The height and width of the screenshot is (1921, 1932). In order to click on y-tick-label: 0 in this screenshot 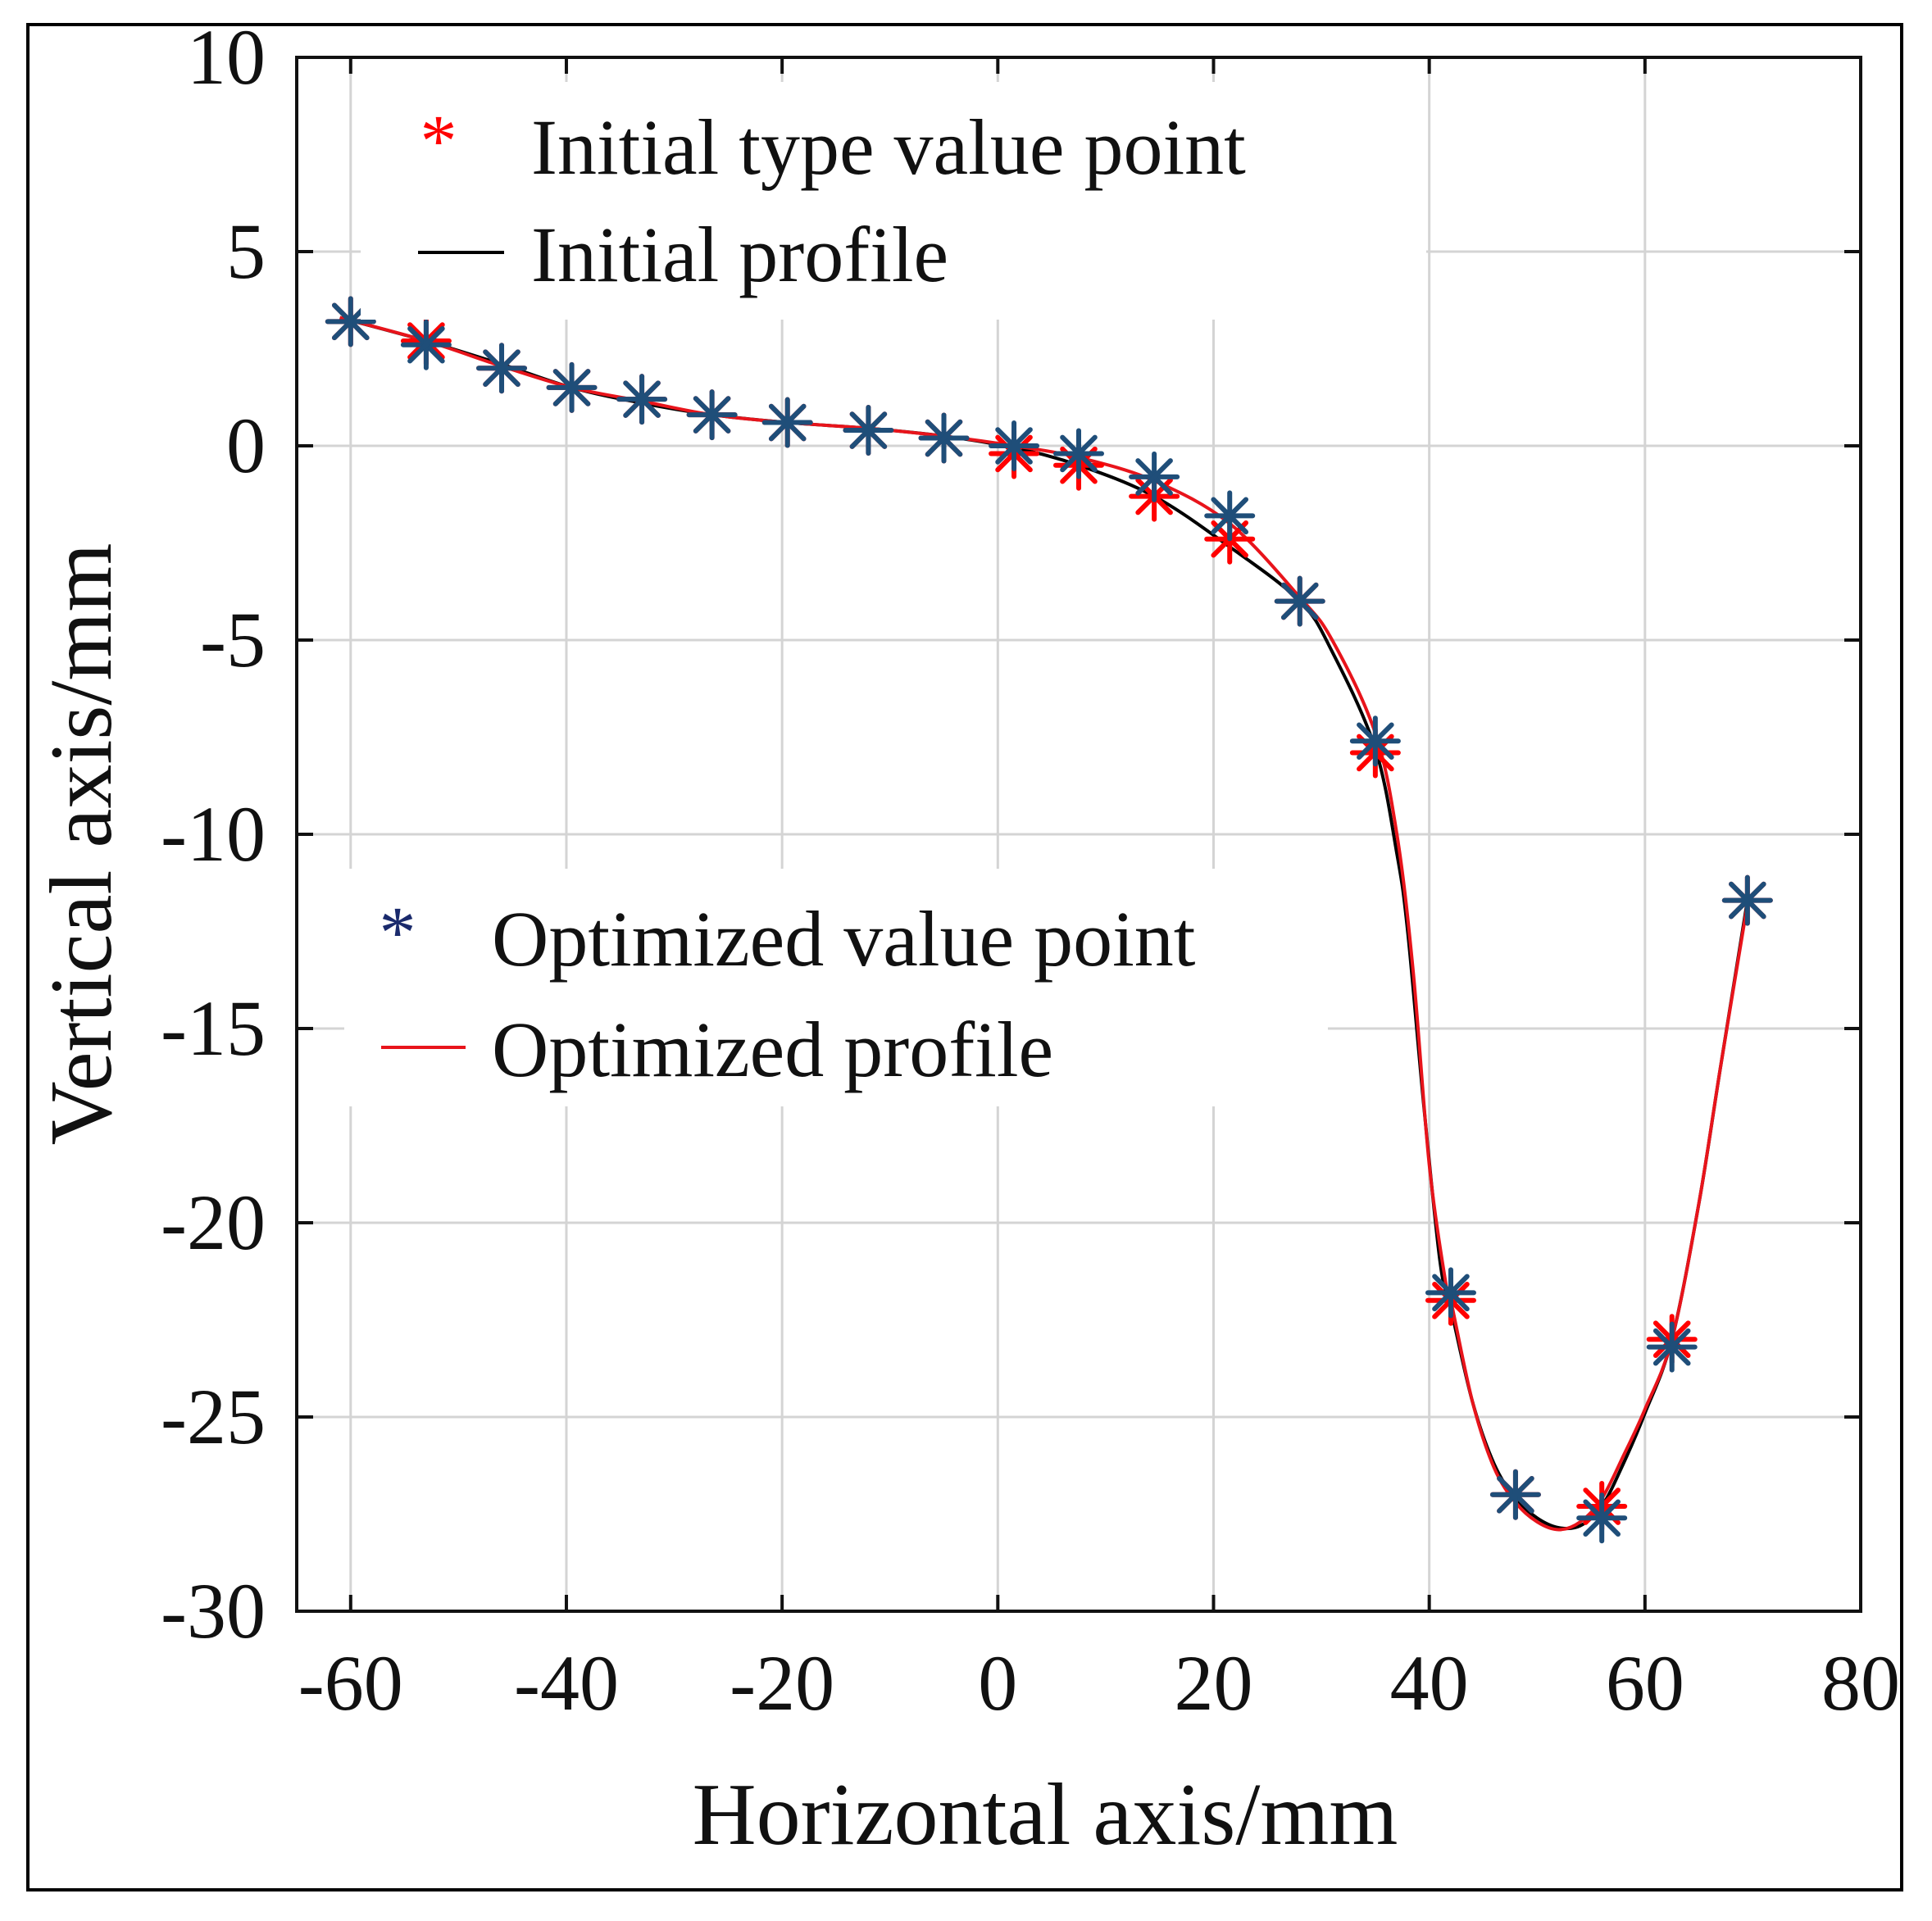, I will do `click(246, 446)`.